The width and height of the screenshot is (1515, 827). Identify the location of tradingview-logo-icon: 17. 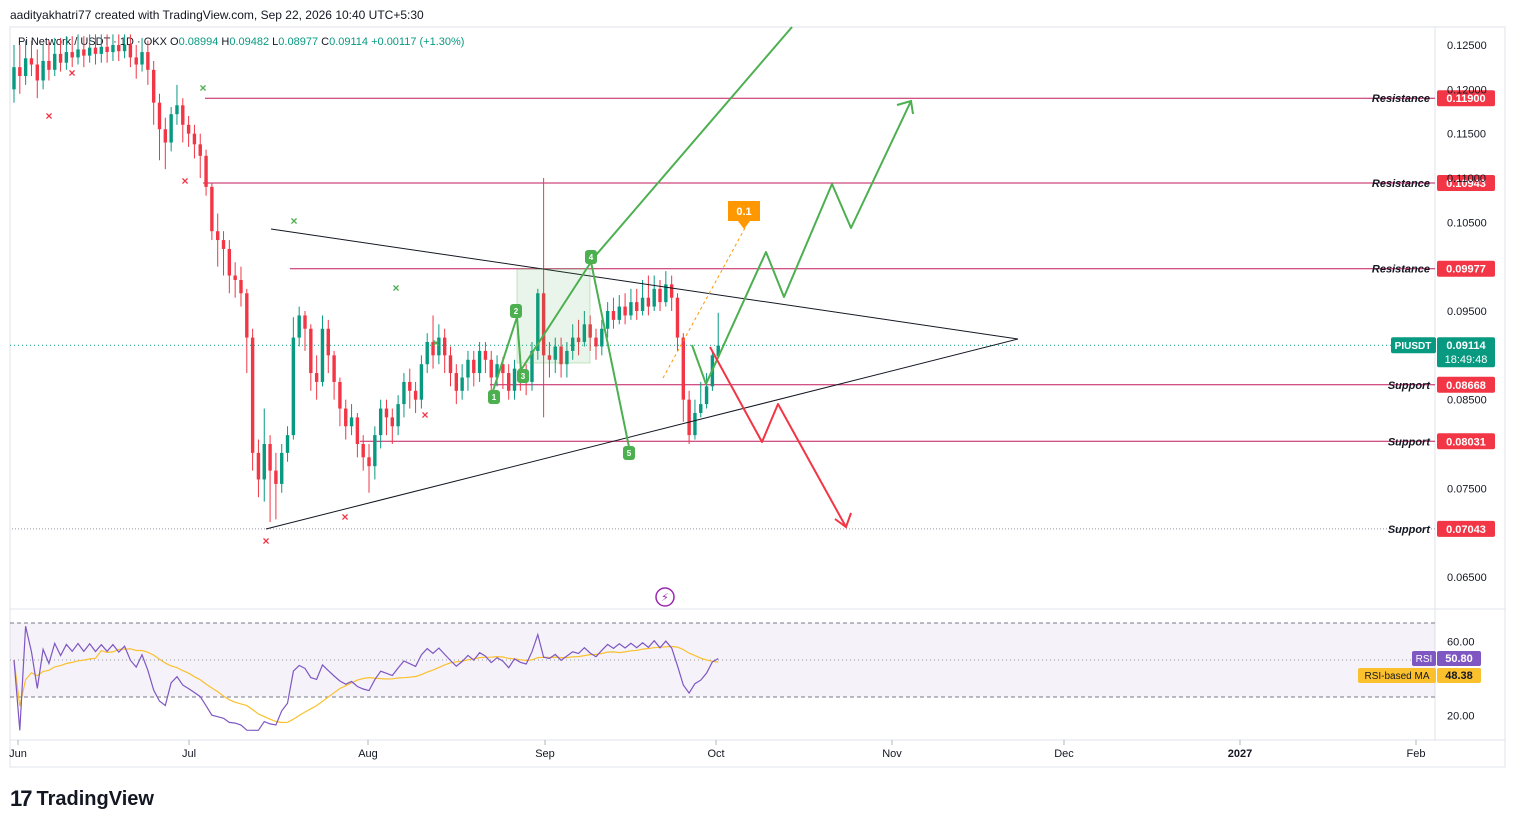
(21, 798).